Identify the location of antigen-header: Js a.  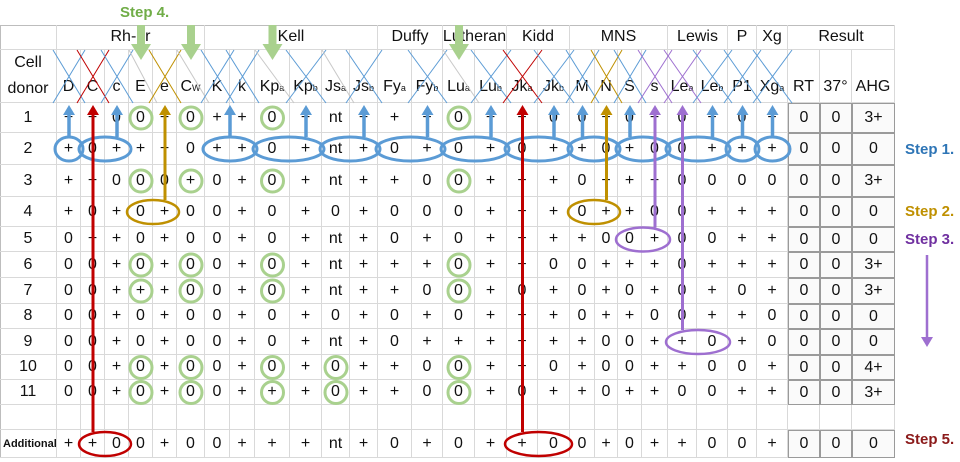
(336, 76).